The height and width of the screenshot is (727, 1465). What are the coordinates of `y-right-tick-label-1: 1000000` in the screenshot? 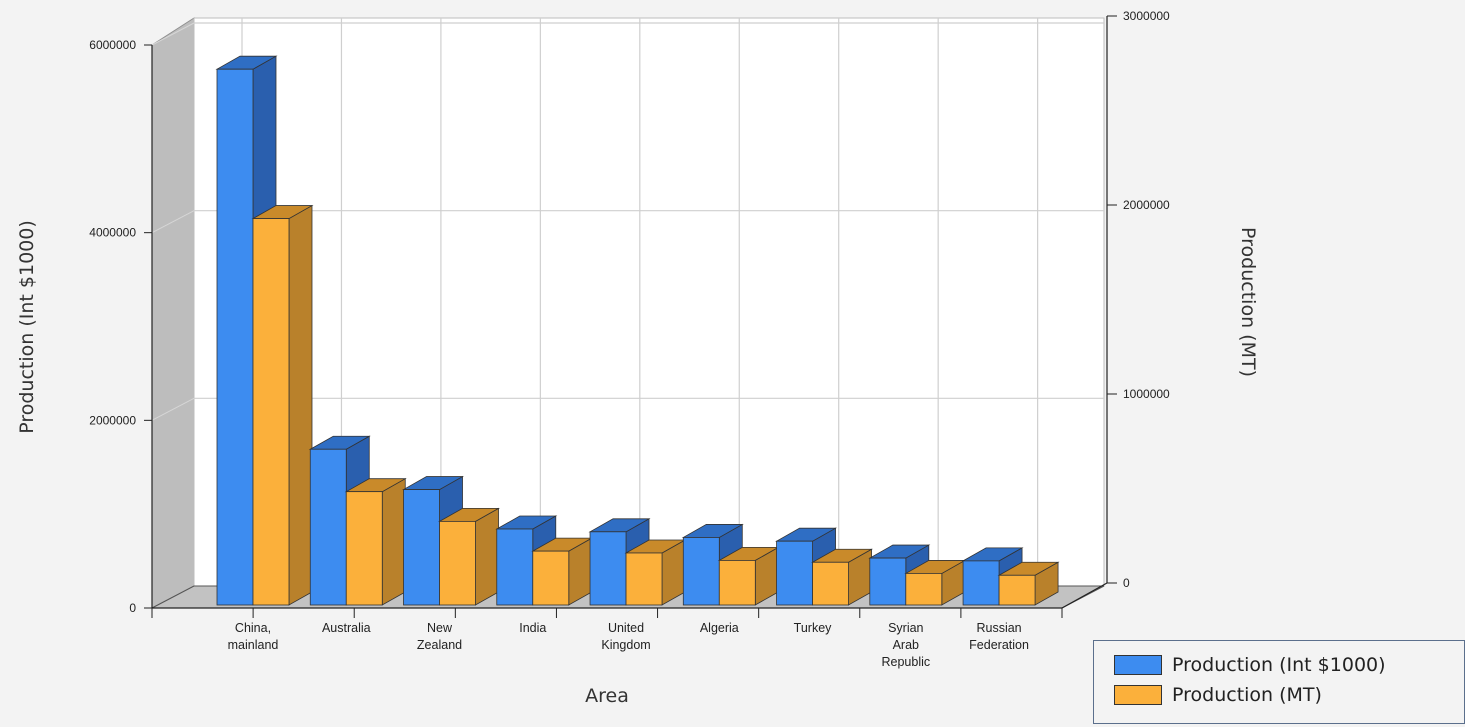 It's located at (1146, 394).